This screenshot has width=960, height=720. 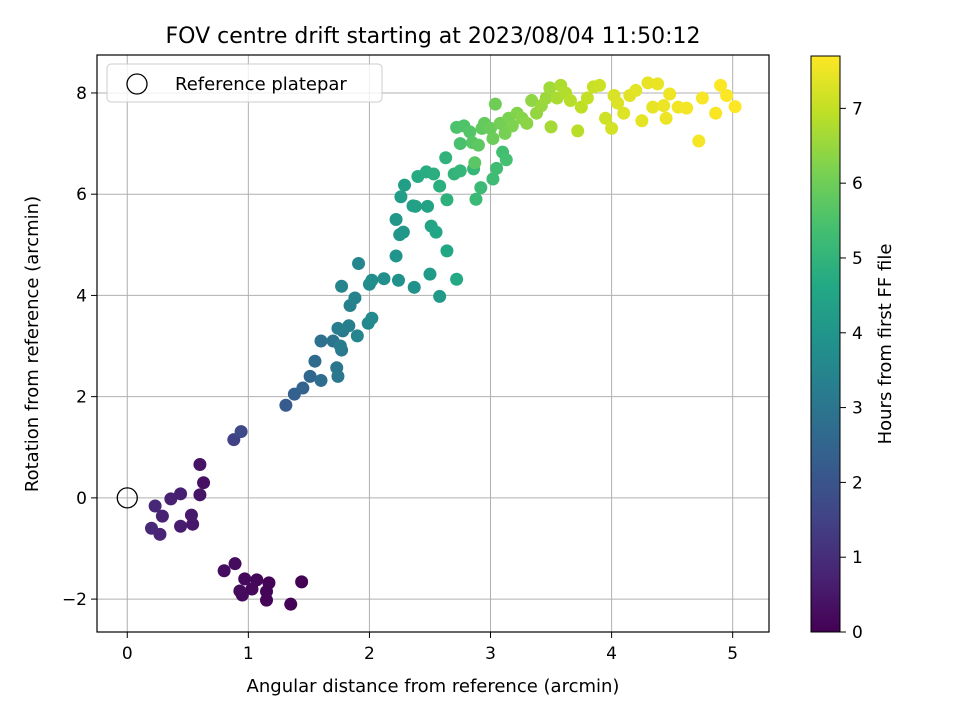 I want to click on colorbar-tick-label: 7, so click(x=857, y=109).